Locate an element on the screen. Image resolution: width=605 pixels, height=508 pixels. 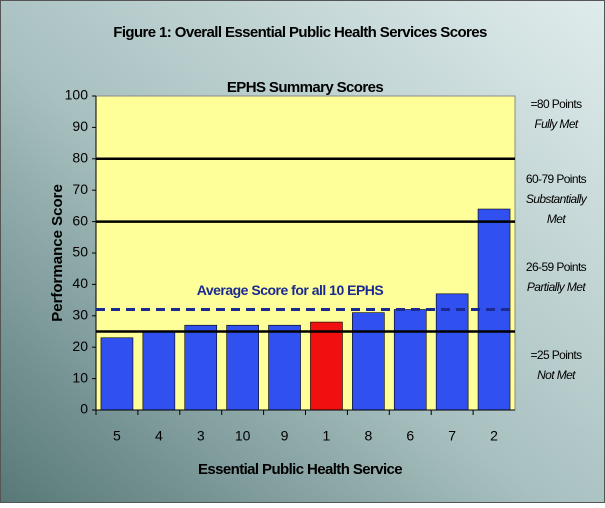
x-tick-label: 3 is located at coordinates (201, 436).